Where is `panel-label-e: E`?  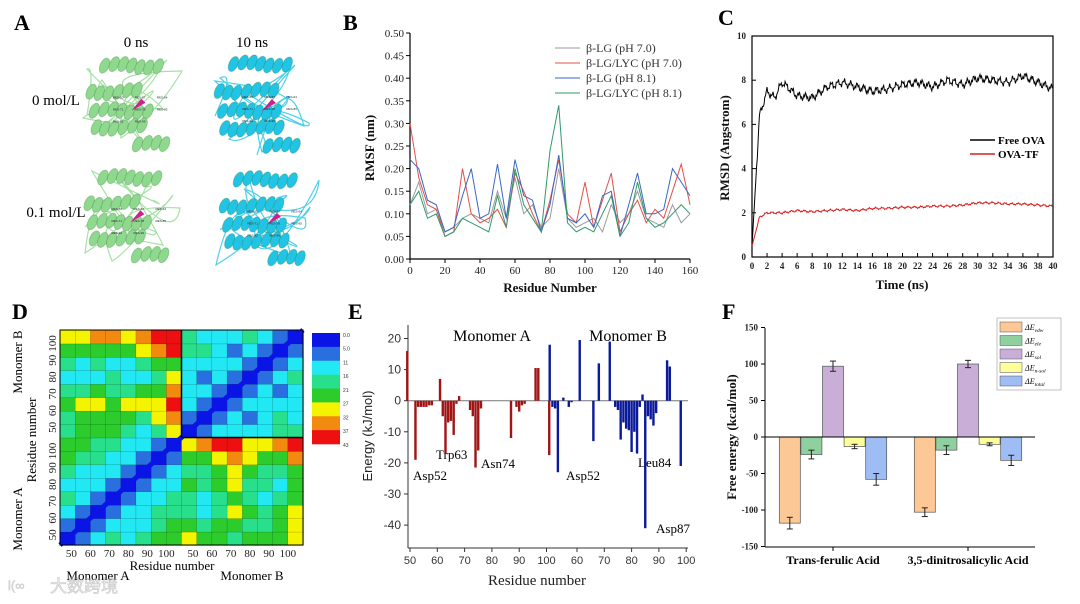
panel-label-e: E is located at coordinates (355, 311).